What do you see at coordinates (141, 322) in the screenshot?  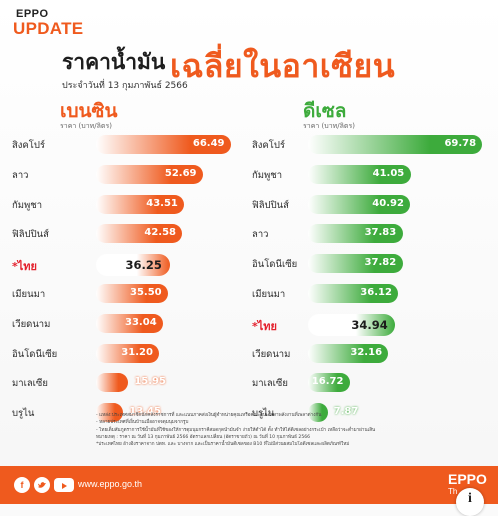 I see `value-label: 33.04` at bounding box center [141, 322].